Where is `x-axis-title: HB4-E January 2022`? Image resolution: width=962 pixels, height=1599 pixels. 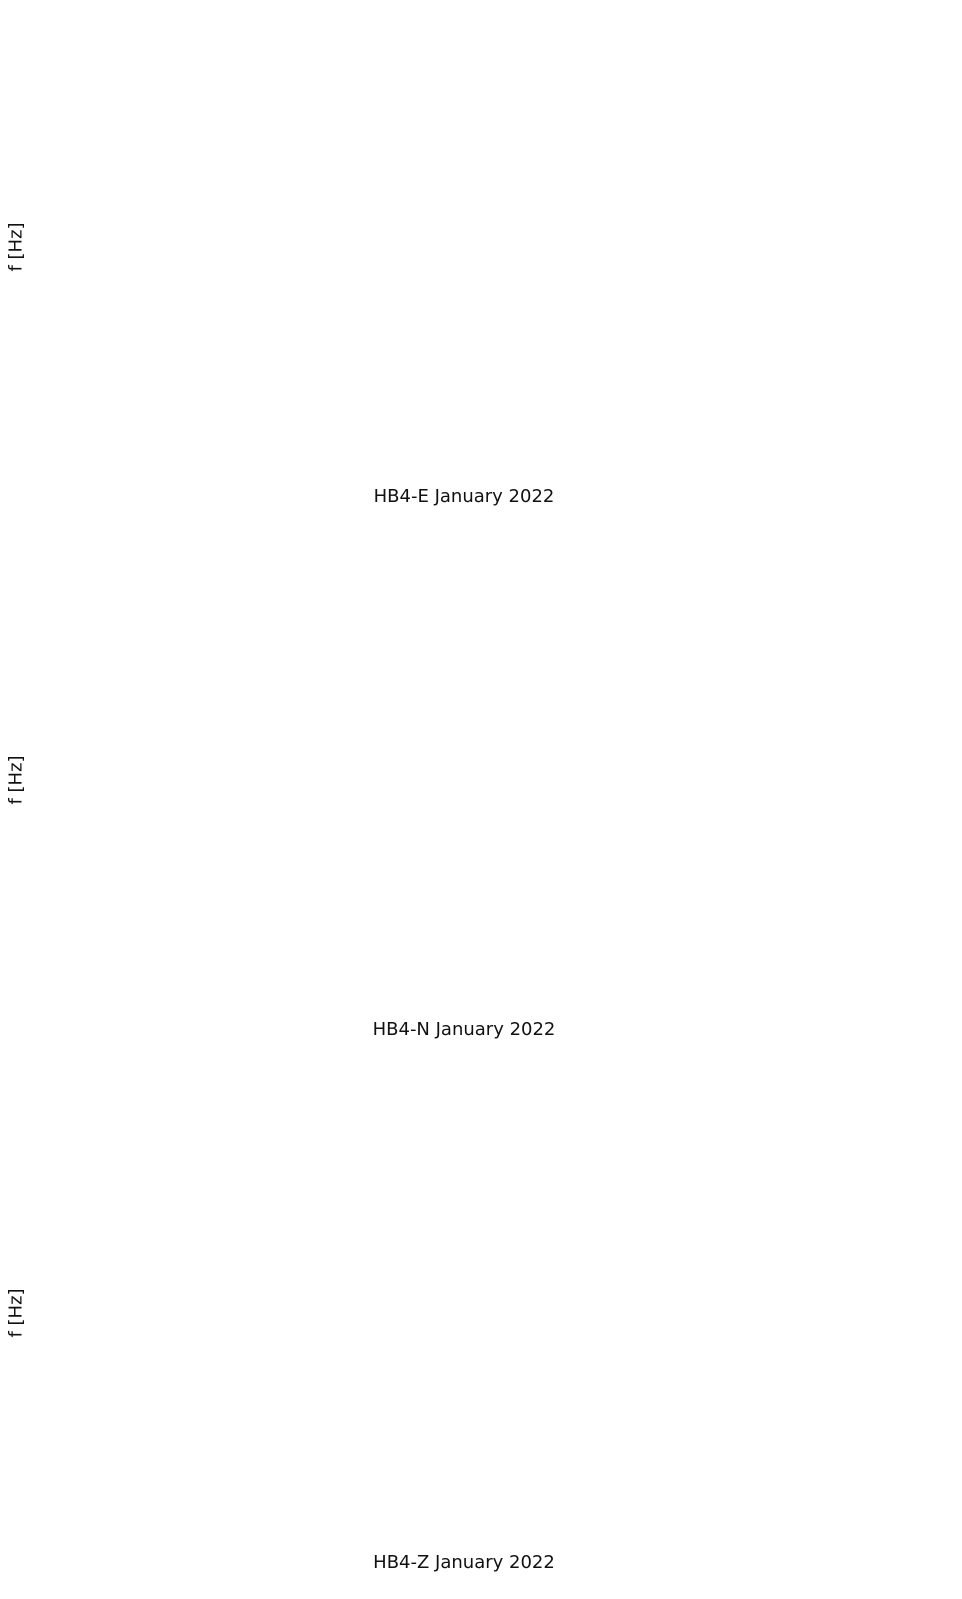 x-axis-title: HB4-E January 2022 is located at coordinates (464, 496).